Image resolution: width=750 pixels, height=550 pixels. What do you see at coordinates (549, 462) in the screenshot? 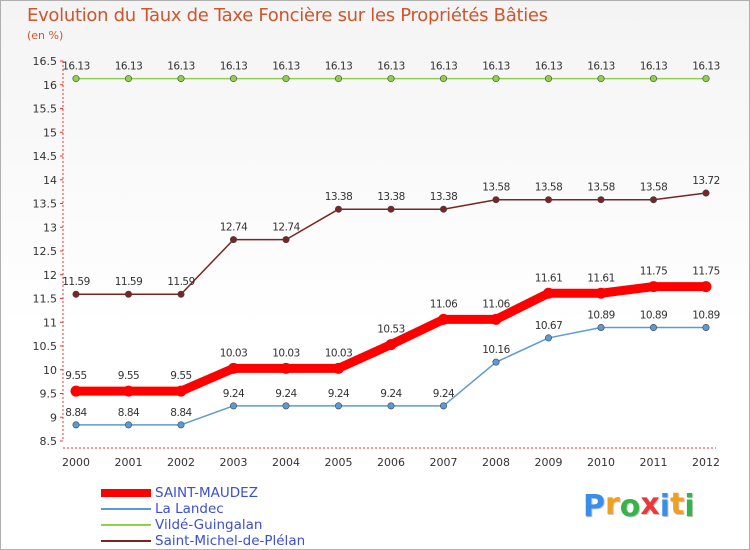
I see `x-tick-label: 2009` at bounding box center [549, 462].